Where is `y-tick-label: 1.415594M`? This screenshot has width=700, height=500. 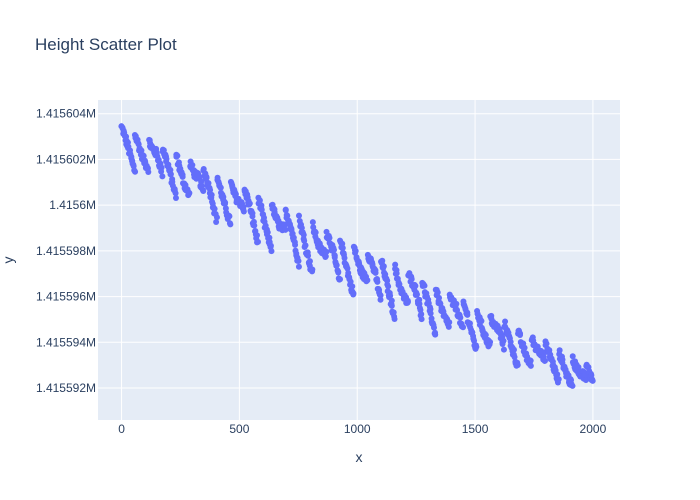 y-tick-label: 1.415594M is located at coordinates (66, 342).